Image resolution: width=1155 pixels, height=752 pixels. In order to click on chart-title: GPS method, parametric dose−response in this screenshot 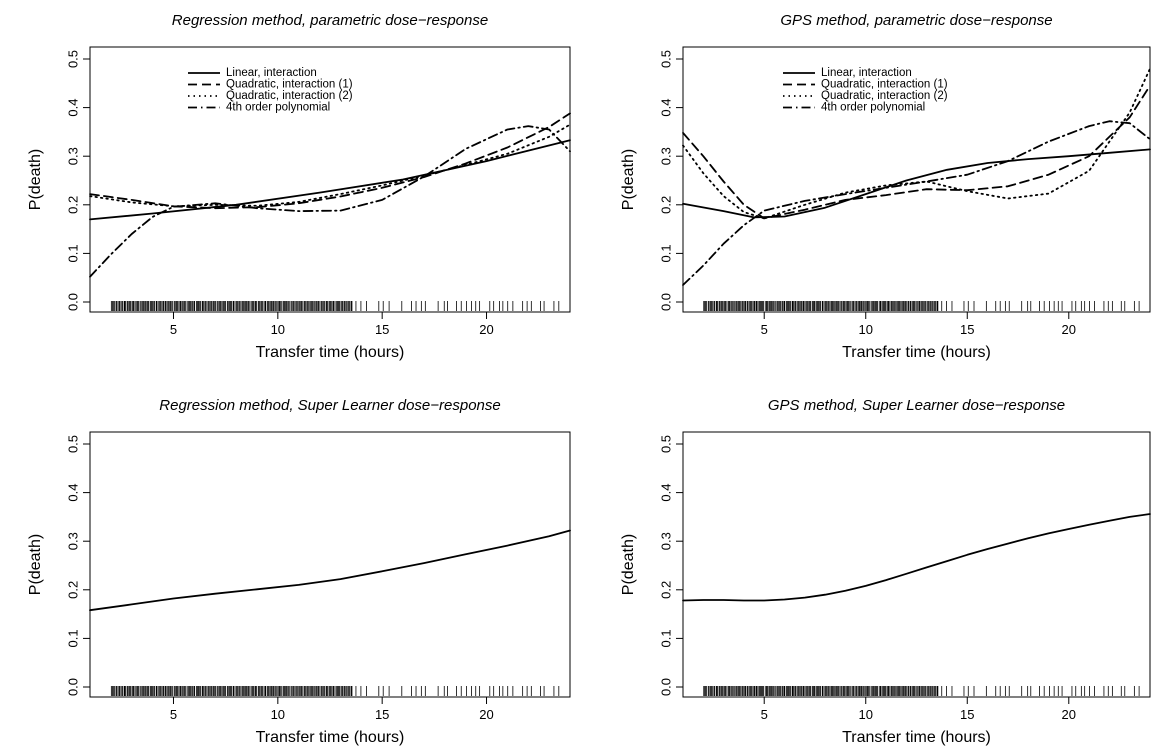, I will do `click(916, 20)`.